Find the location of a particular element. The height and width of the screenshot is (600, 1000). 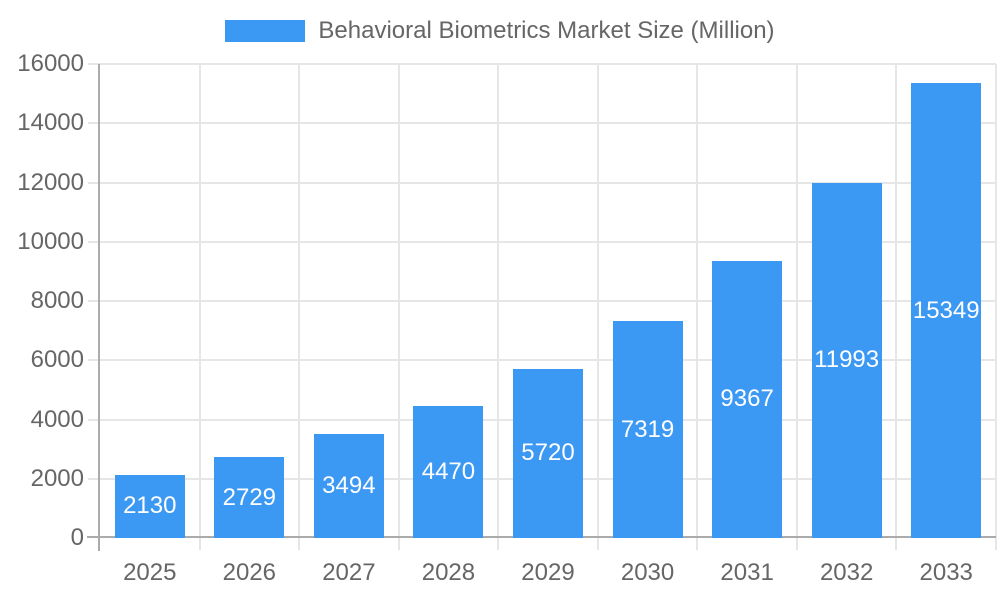

y-tick-label: 4000 is located at coordinates (57, 419).